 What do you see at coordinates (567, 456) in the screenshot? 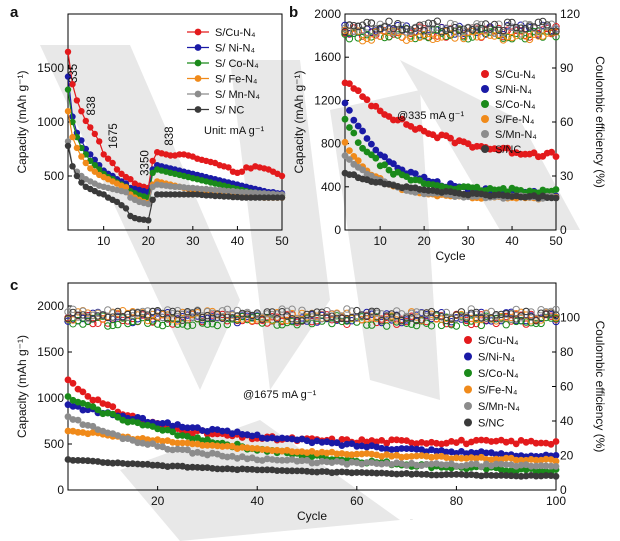
I see `y2-tick-label: 20` at bounding box center [567, 456].